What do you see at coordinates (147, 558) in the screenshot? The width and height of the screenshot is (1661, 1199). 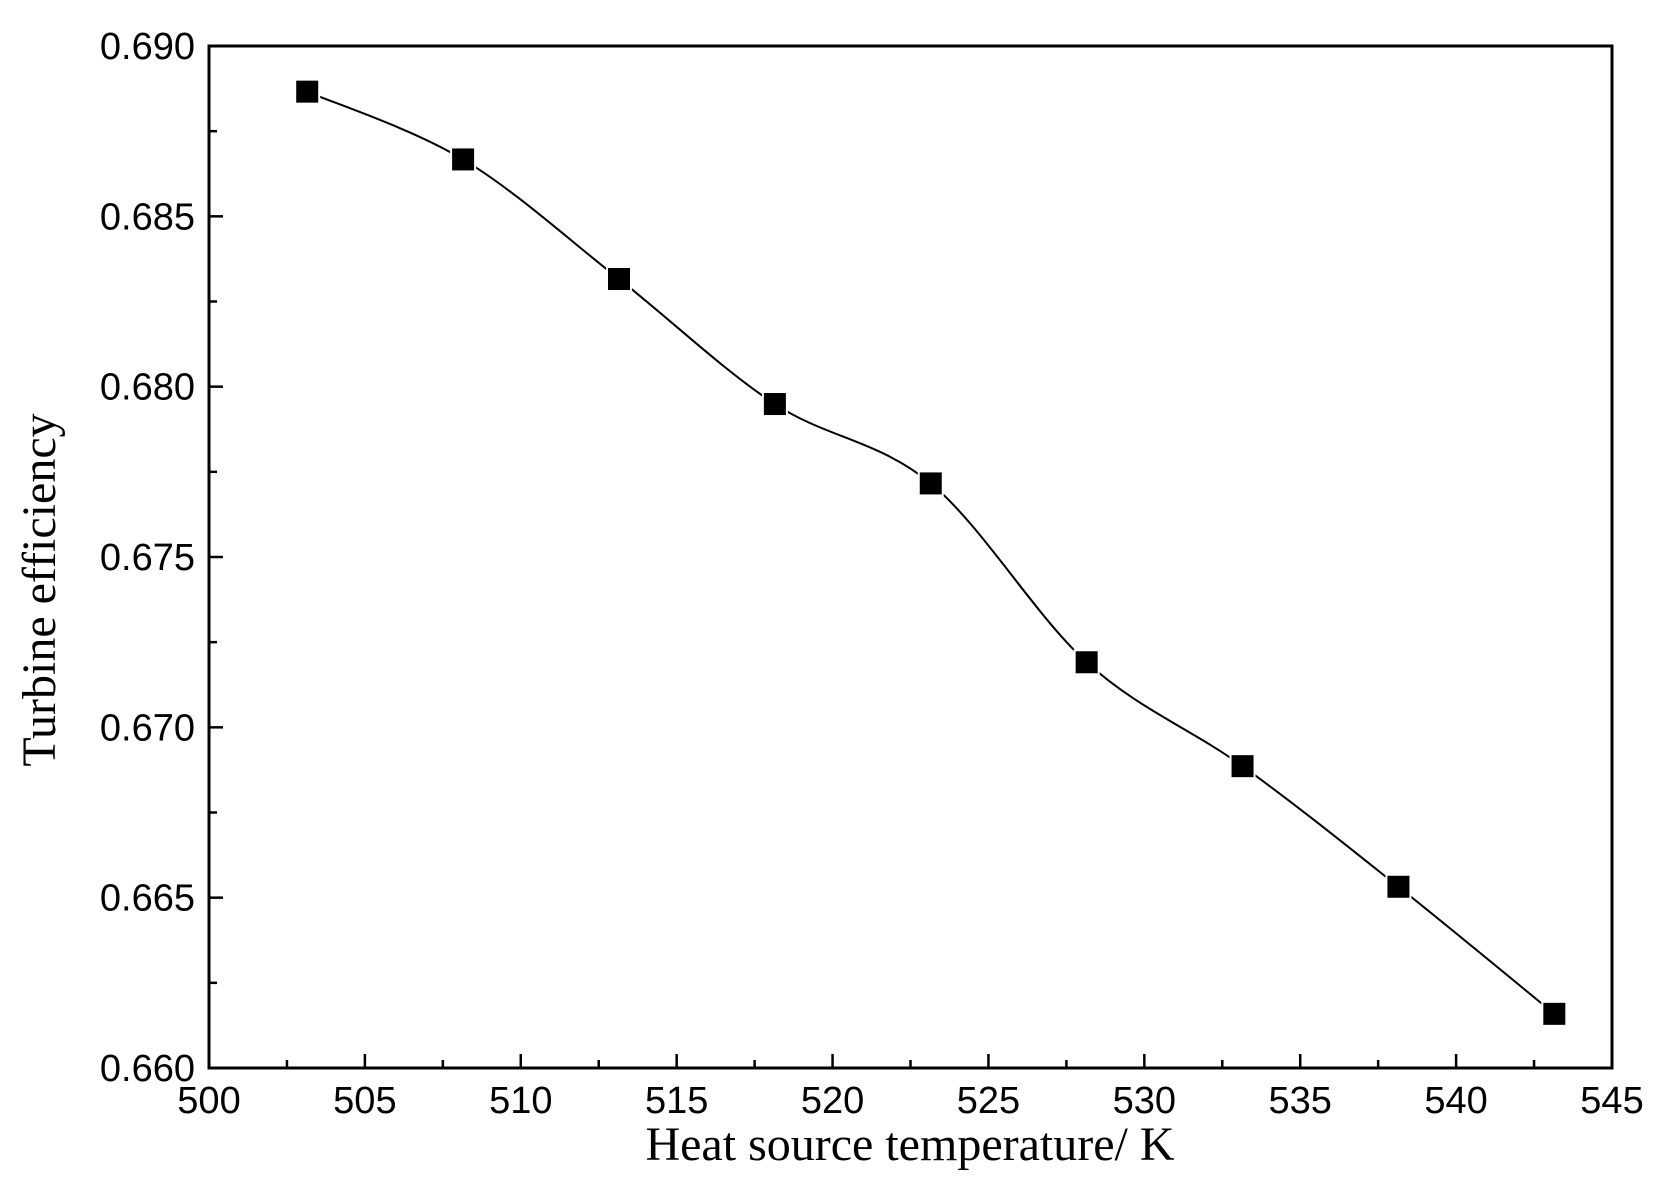 I see `y-tick-label: 0.675` at bounding box center [147, 558].